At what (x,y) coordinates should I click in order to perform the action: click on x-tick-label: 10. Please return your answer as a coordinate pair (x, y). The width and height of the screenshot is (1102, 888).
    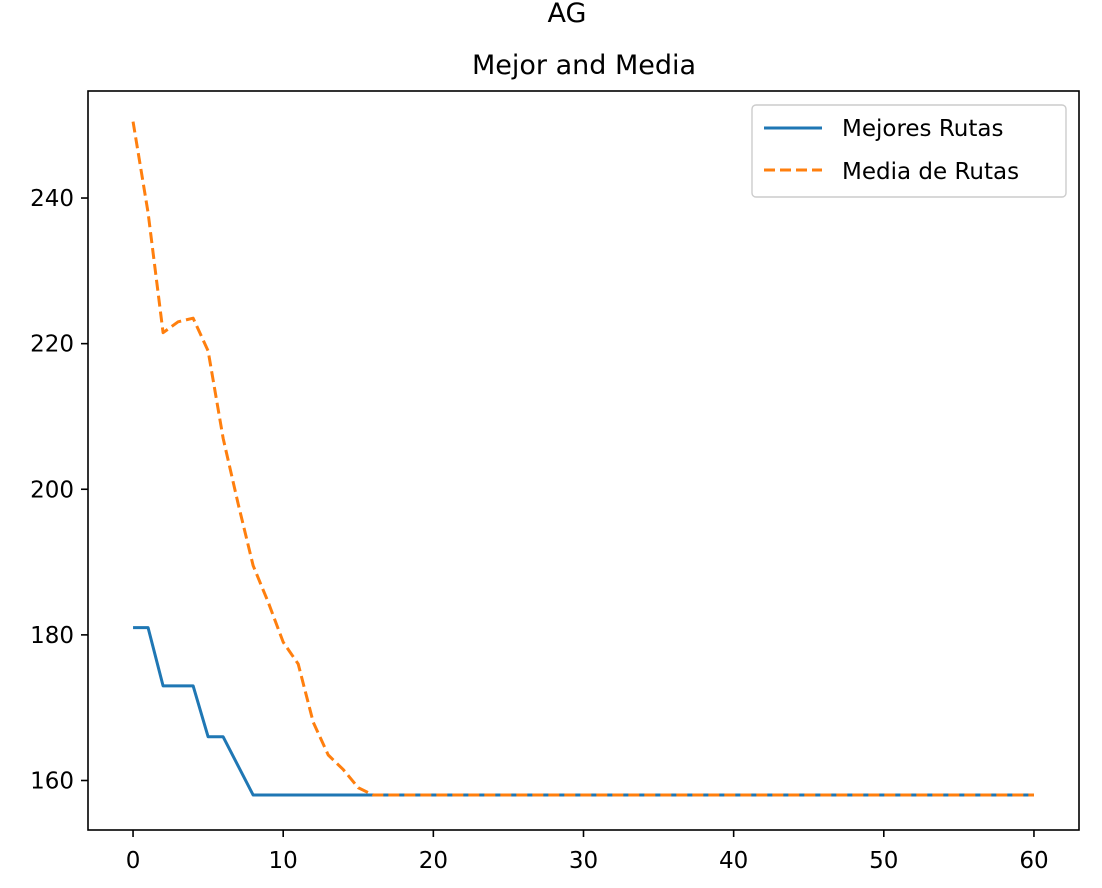
    Looking at the image, I should click on (283, 861).